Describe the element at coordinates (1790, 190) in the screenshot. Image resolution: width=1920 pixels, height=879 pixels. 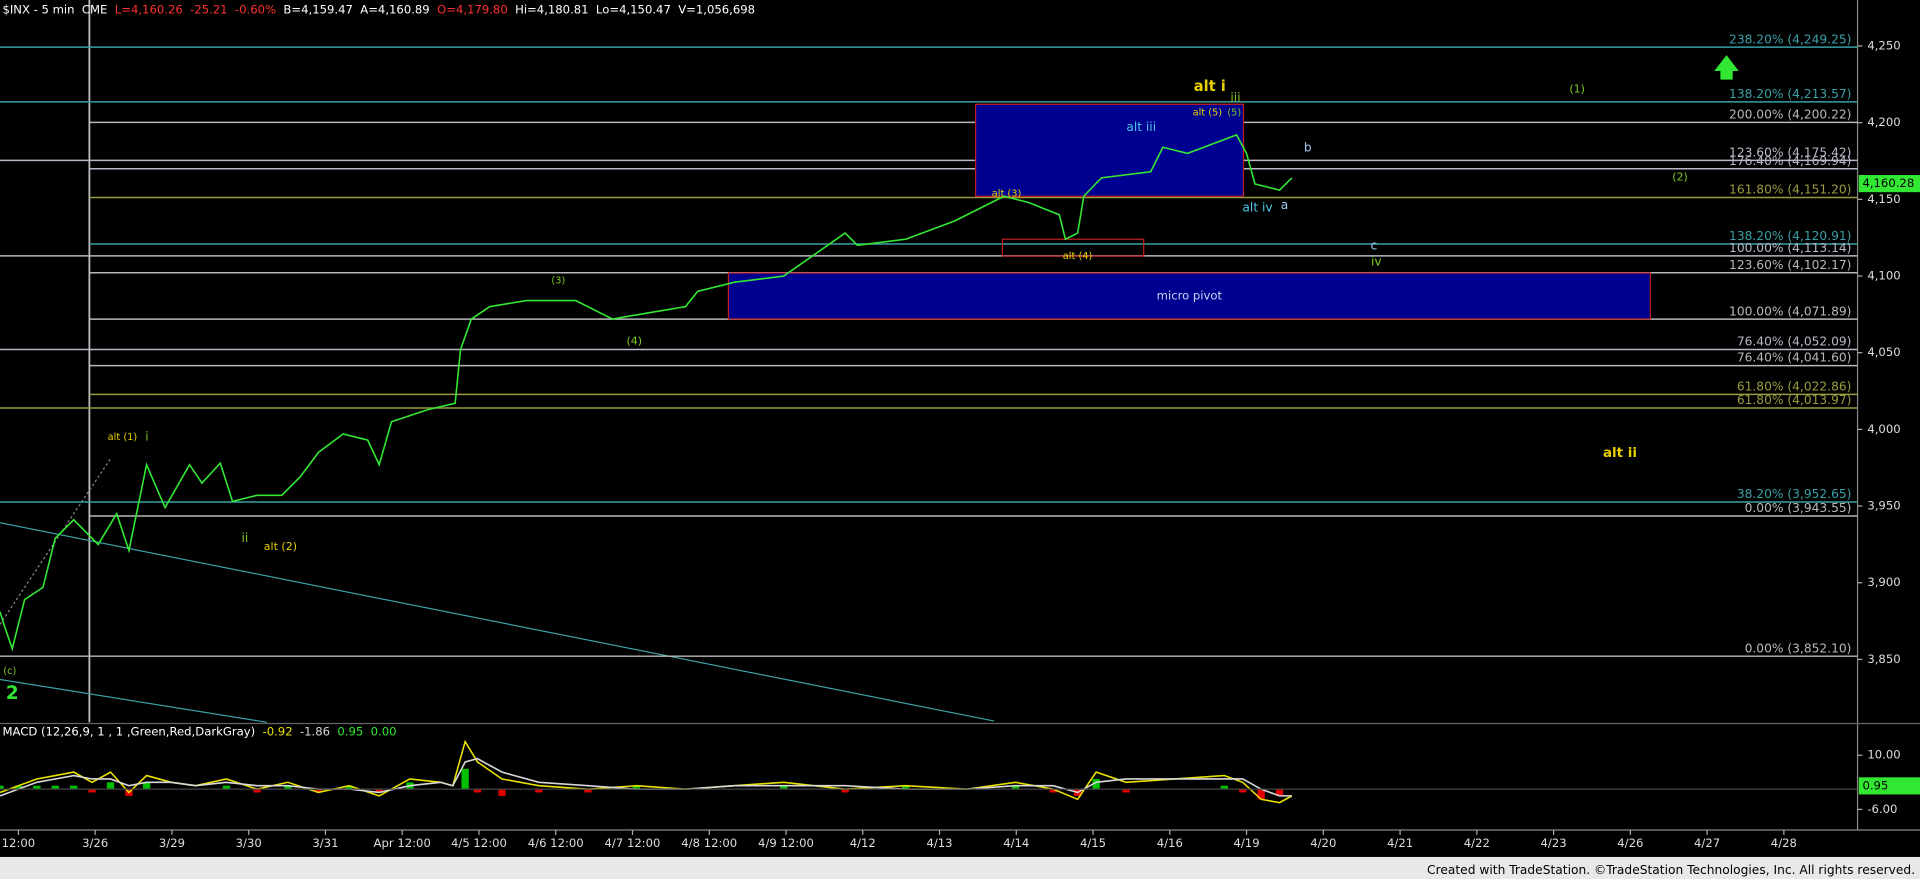
I see `fib-level-label: 161.80% (4,151.20)` at that location.